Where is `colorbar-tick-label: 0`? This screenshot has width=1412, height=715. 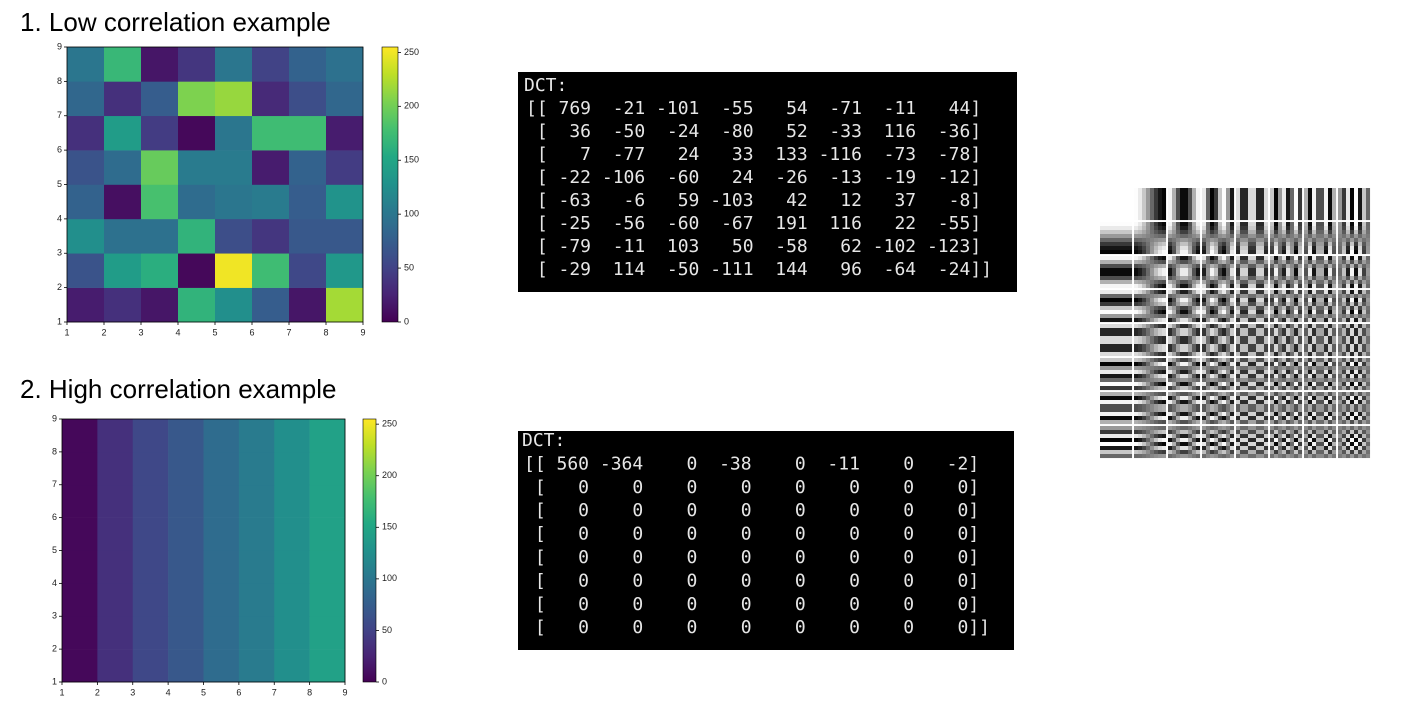
colorbar-tick-label: 0 is located at coordinates (406, 321).